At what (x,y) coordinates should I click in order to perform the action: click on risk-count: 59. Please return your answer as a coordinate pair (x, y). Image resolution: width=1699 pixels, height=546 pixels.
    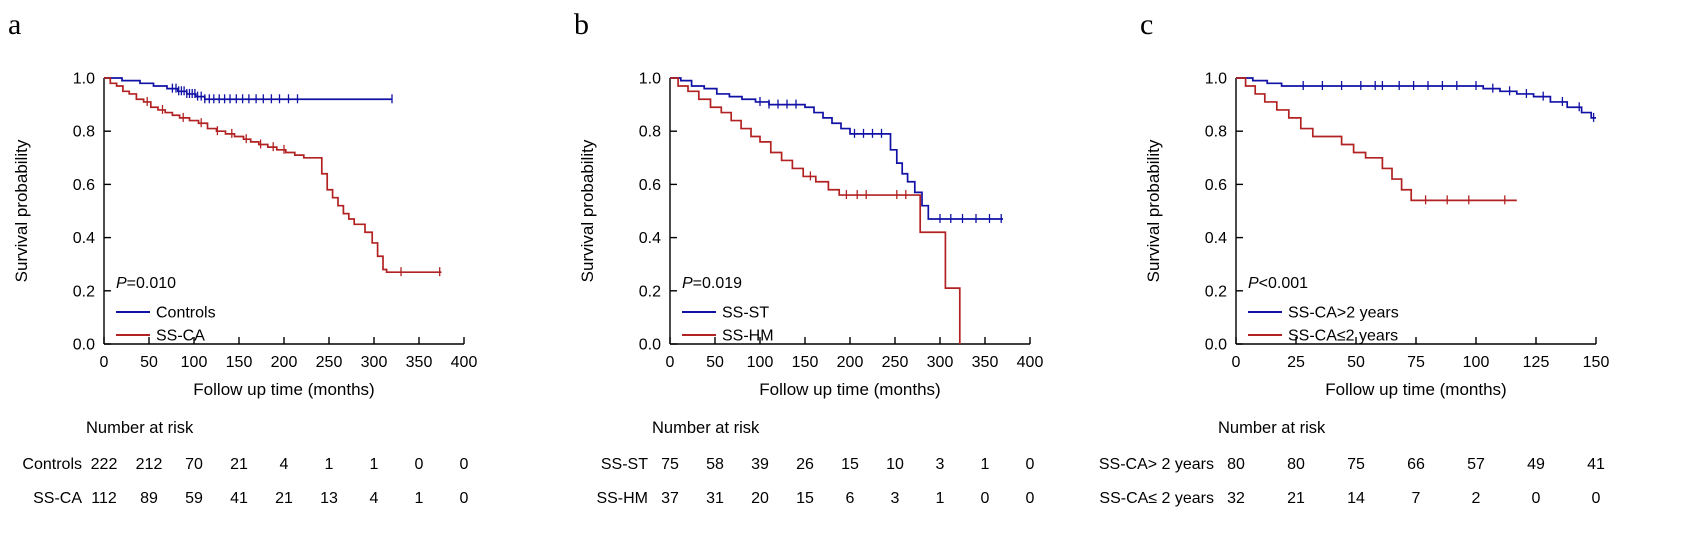
    Looking at the image, I should click on (194, 498).